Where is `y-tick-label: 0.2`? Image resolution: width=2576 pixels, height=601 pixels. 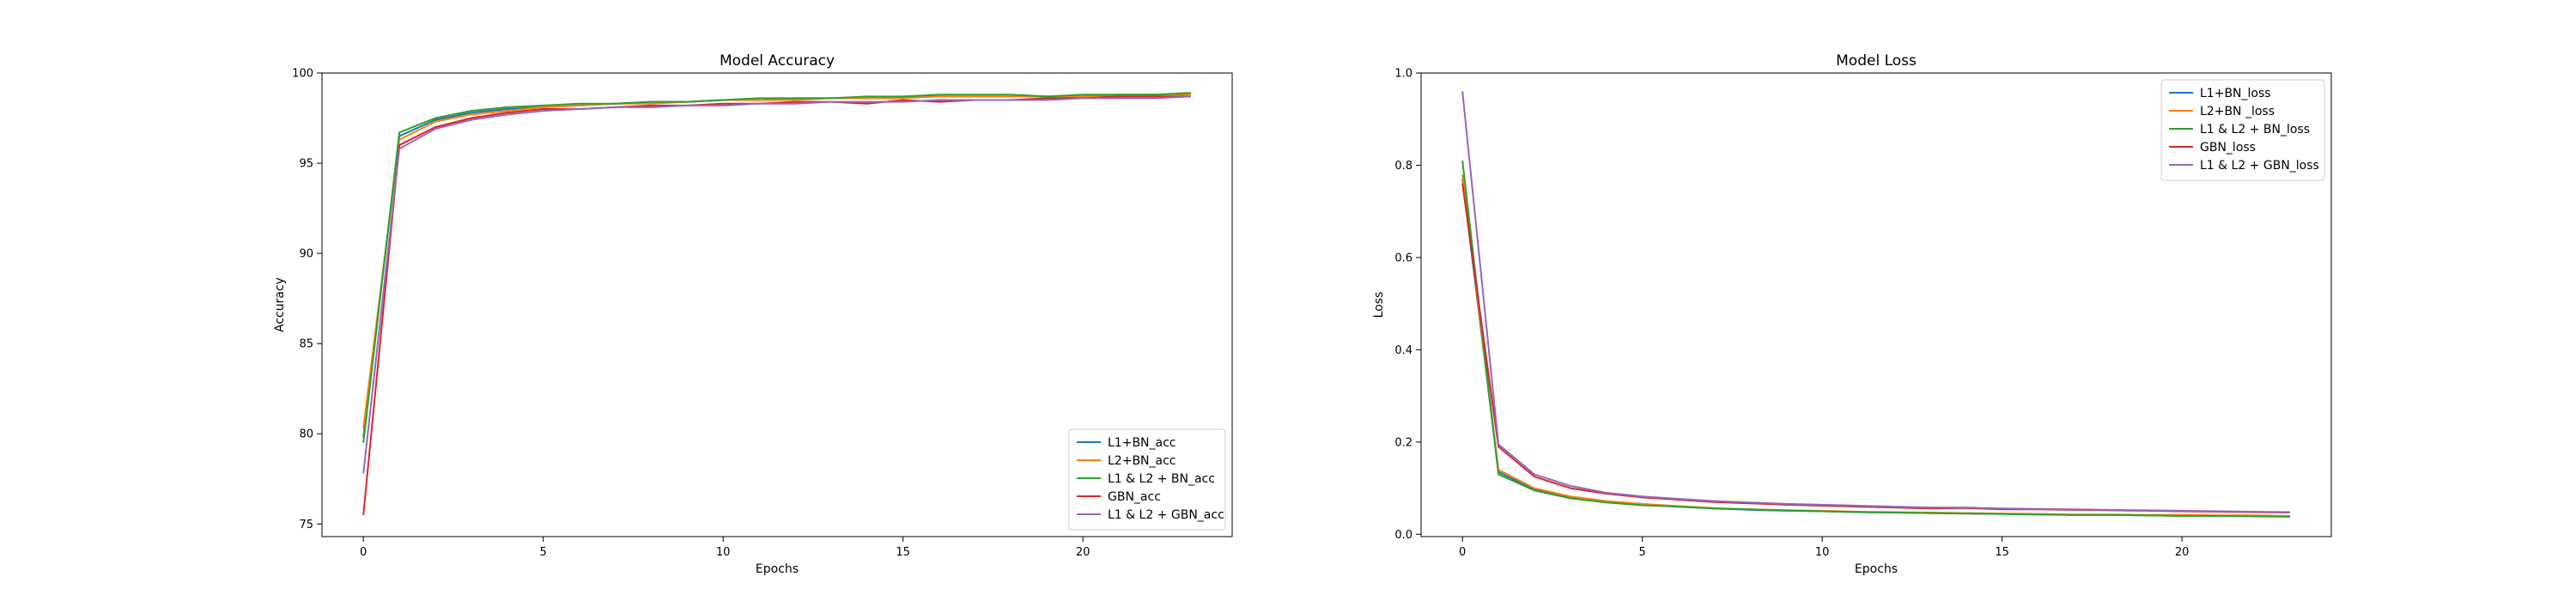
y-tick-label: 0.2 is located at coordinates (1404, 443).